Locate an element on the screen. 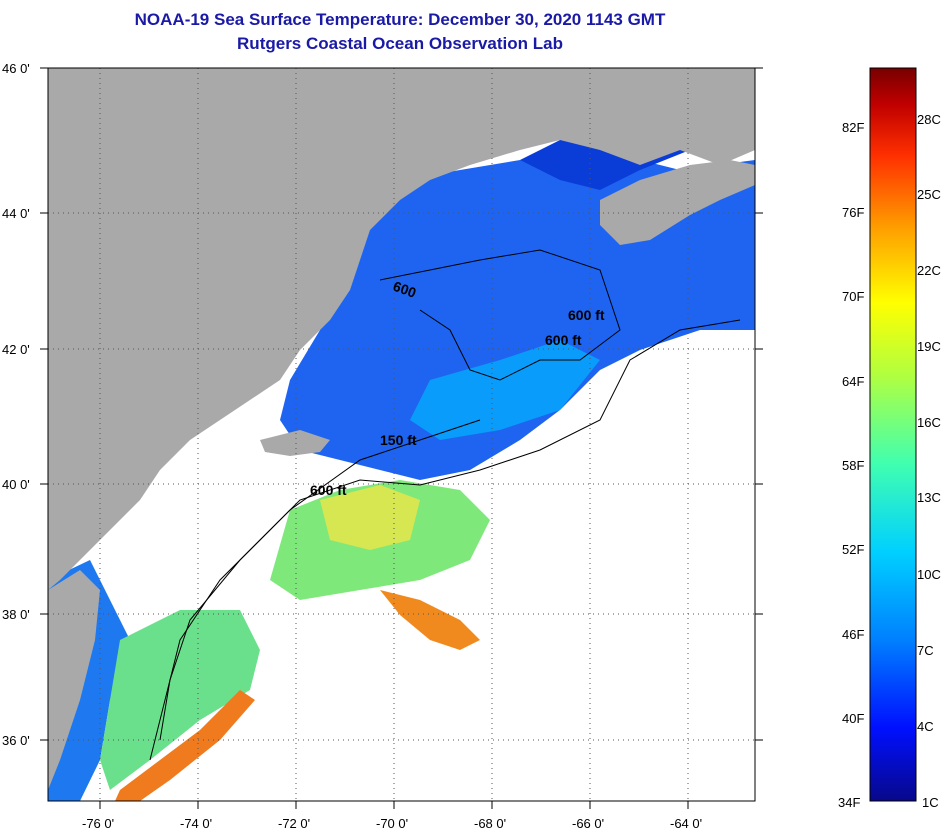 The height and width of the screenshot is (832, 944). lat-label-46: 46 0' is located at coordinates (16, 68).